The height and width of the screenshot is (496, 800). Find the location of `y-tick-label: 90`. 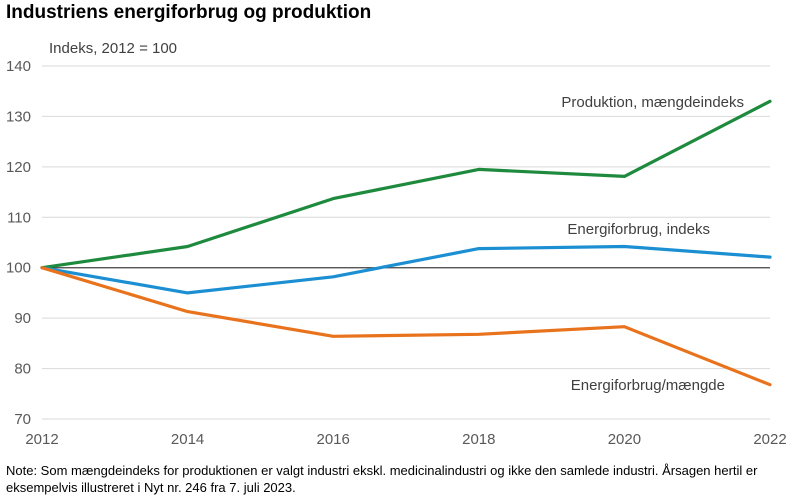

y-tick-label: 90 is located at coordinates (22, 318).